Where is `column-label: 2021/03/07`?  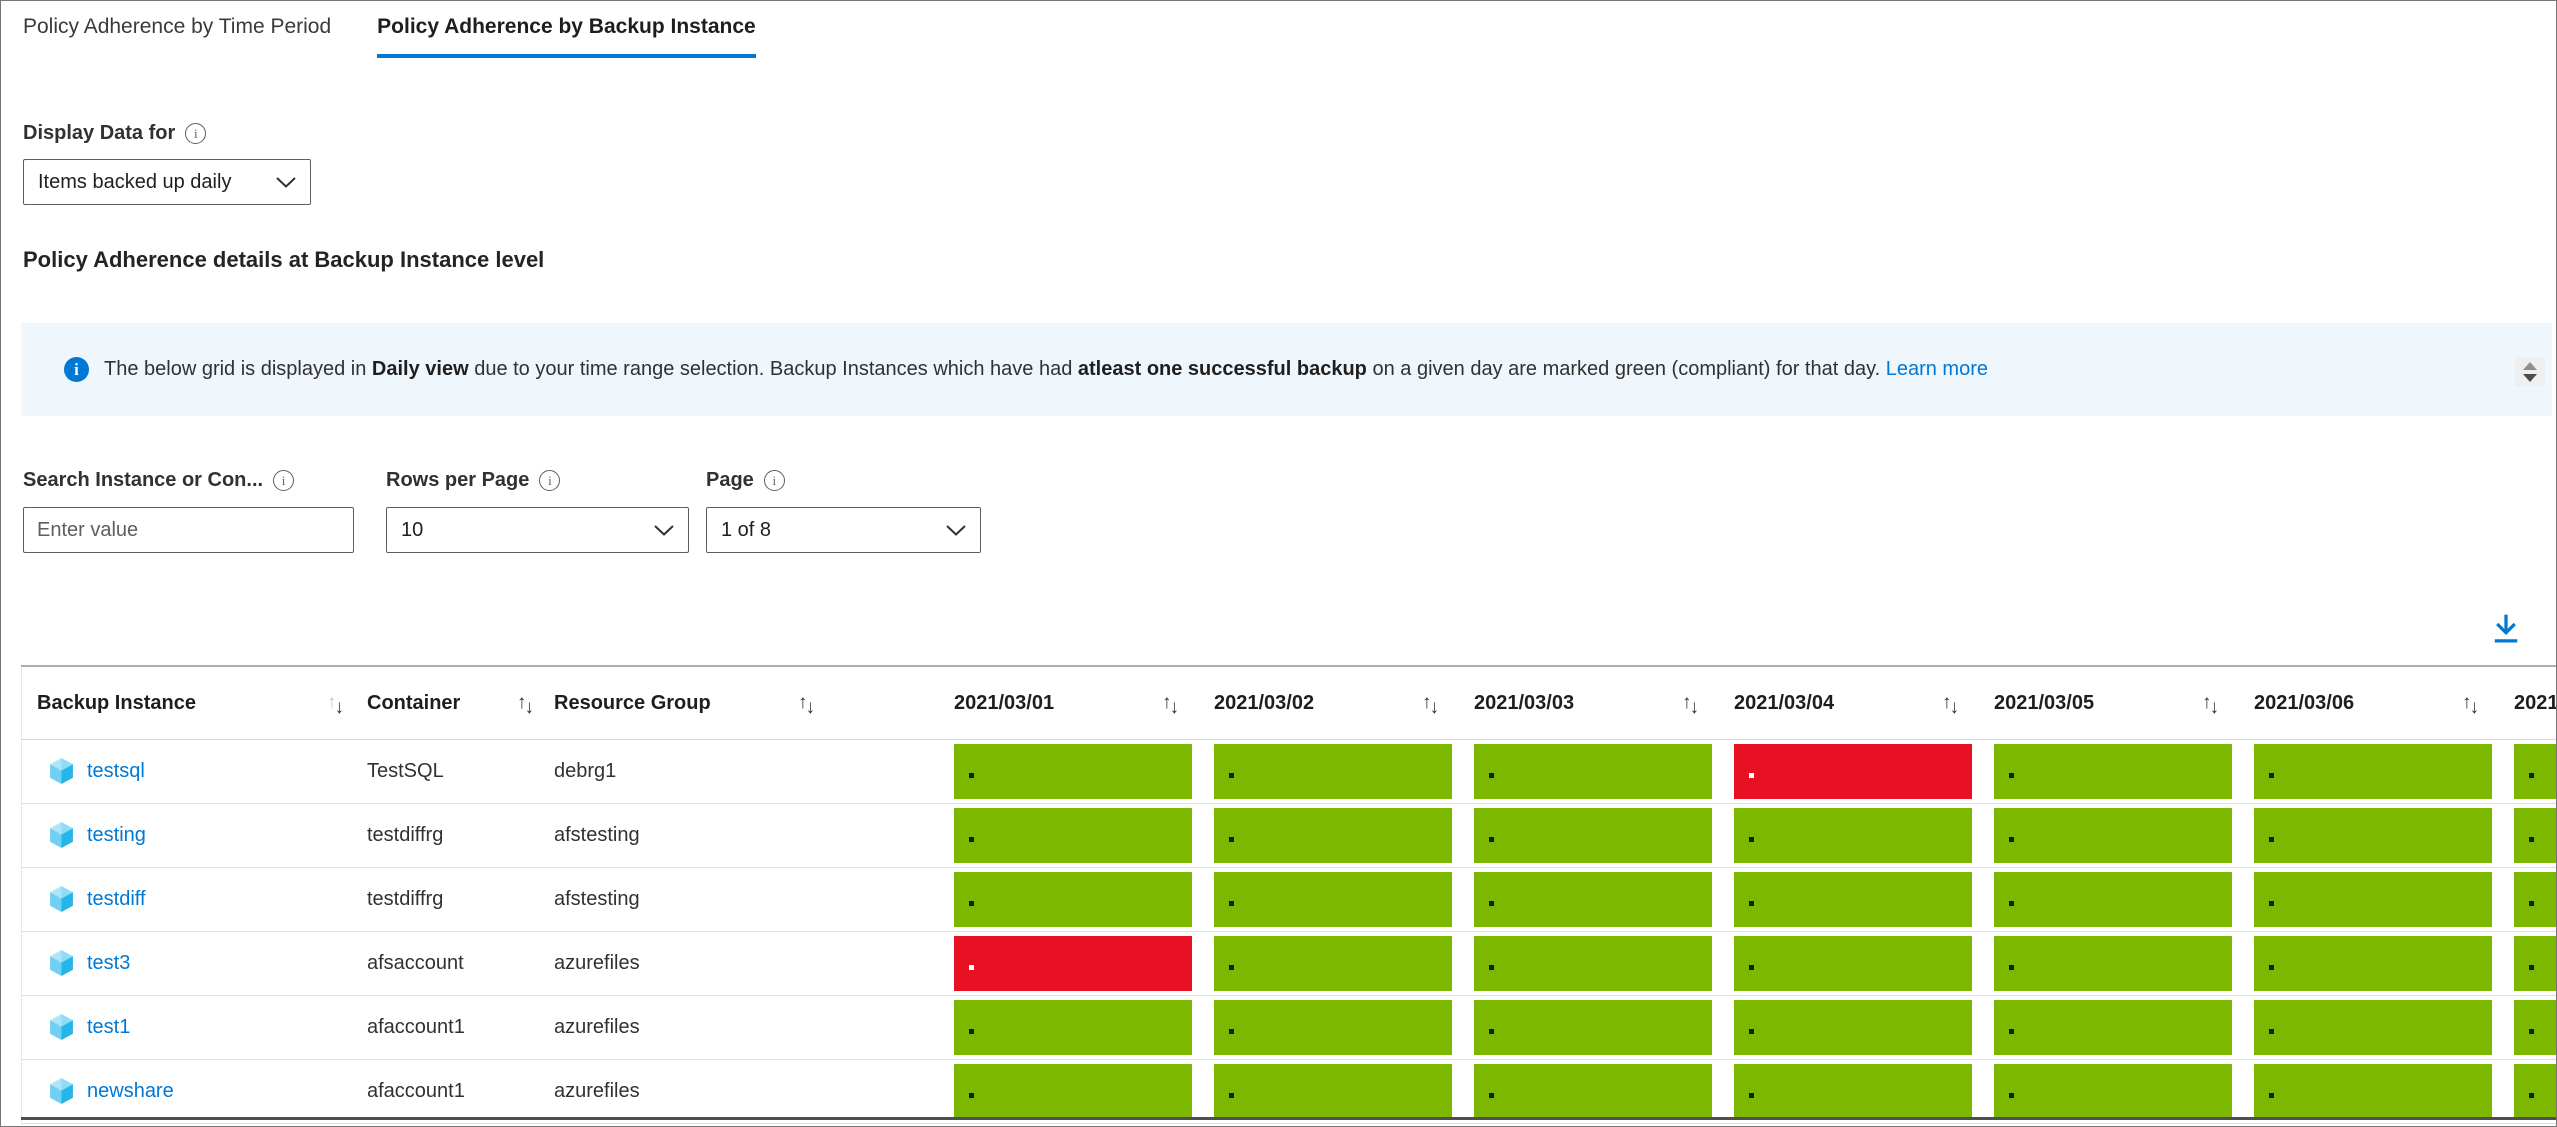 column-label: 2021/03/07 is located at coordinates (2535, 702).